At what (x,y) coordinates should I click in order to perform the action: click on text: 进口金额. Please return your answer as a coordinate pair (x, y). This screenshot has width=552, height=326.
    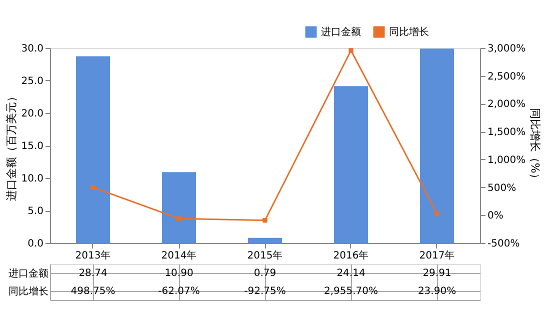
    Looking at the image, I should click on (28, 274).